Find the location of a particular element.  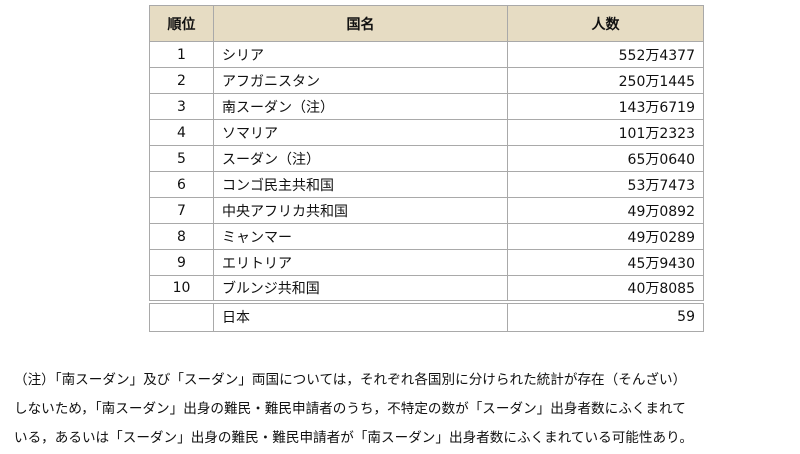

country-cell: 日本 is located at coordinates (360, 315).